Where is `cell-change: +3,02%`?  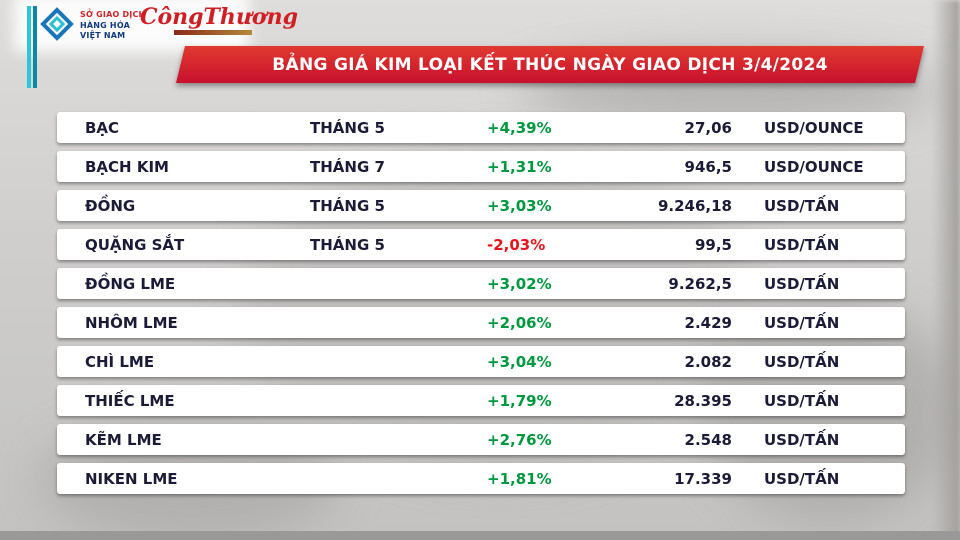 cell-change: +3,02% is located at coordinates (519, 283).